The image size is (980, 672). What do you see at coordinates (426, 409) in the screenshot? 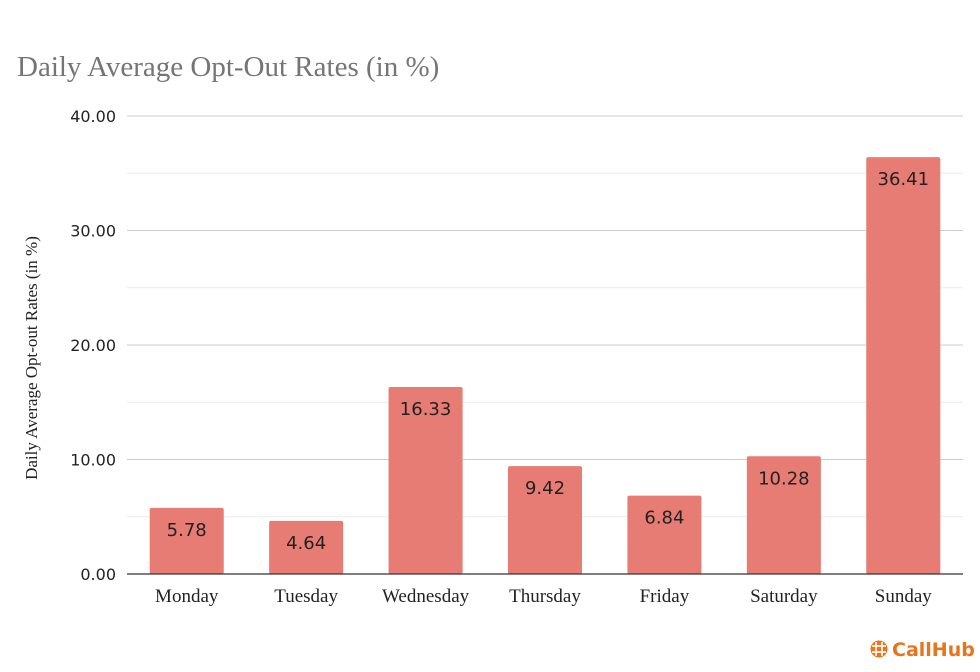
I see `data-label-wednesday: 16.33` at bounding box center [426, 409].